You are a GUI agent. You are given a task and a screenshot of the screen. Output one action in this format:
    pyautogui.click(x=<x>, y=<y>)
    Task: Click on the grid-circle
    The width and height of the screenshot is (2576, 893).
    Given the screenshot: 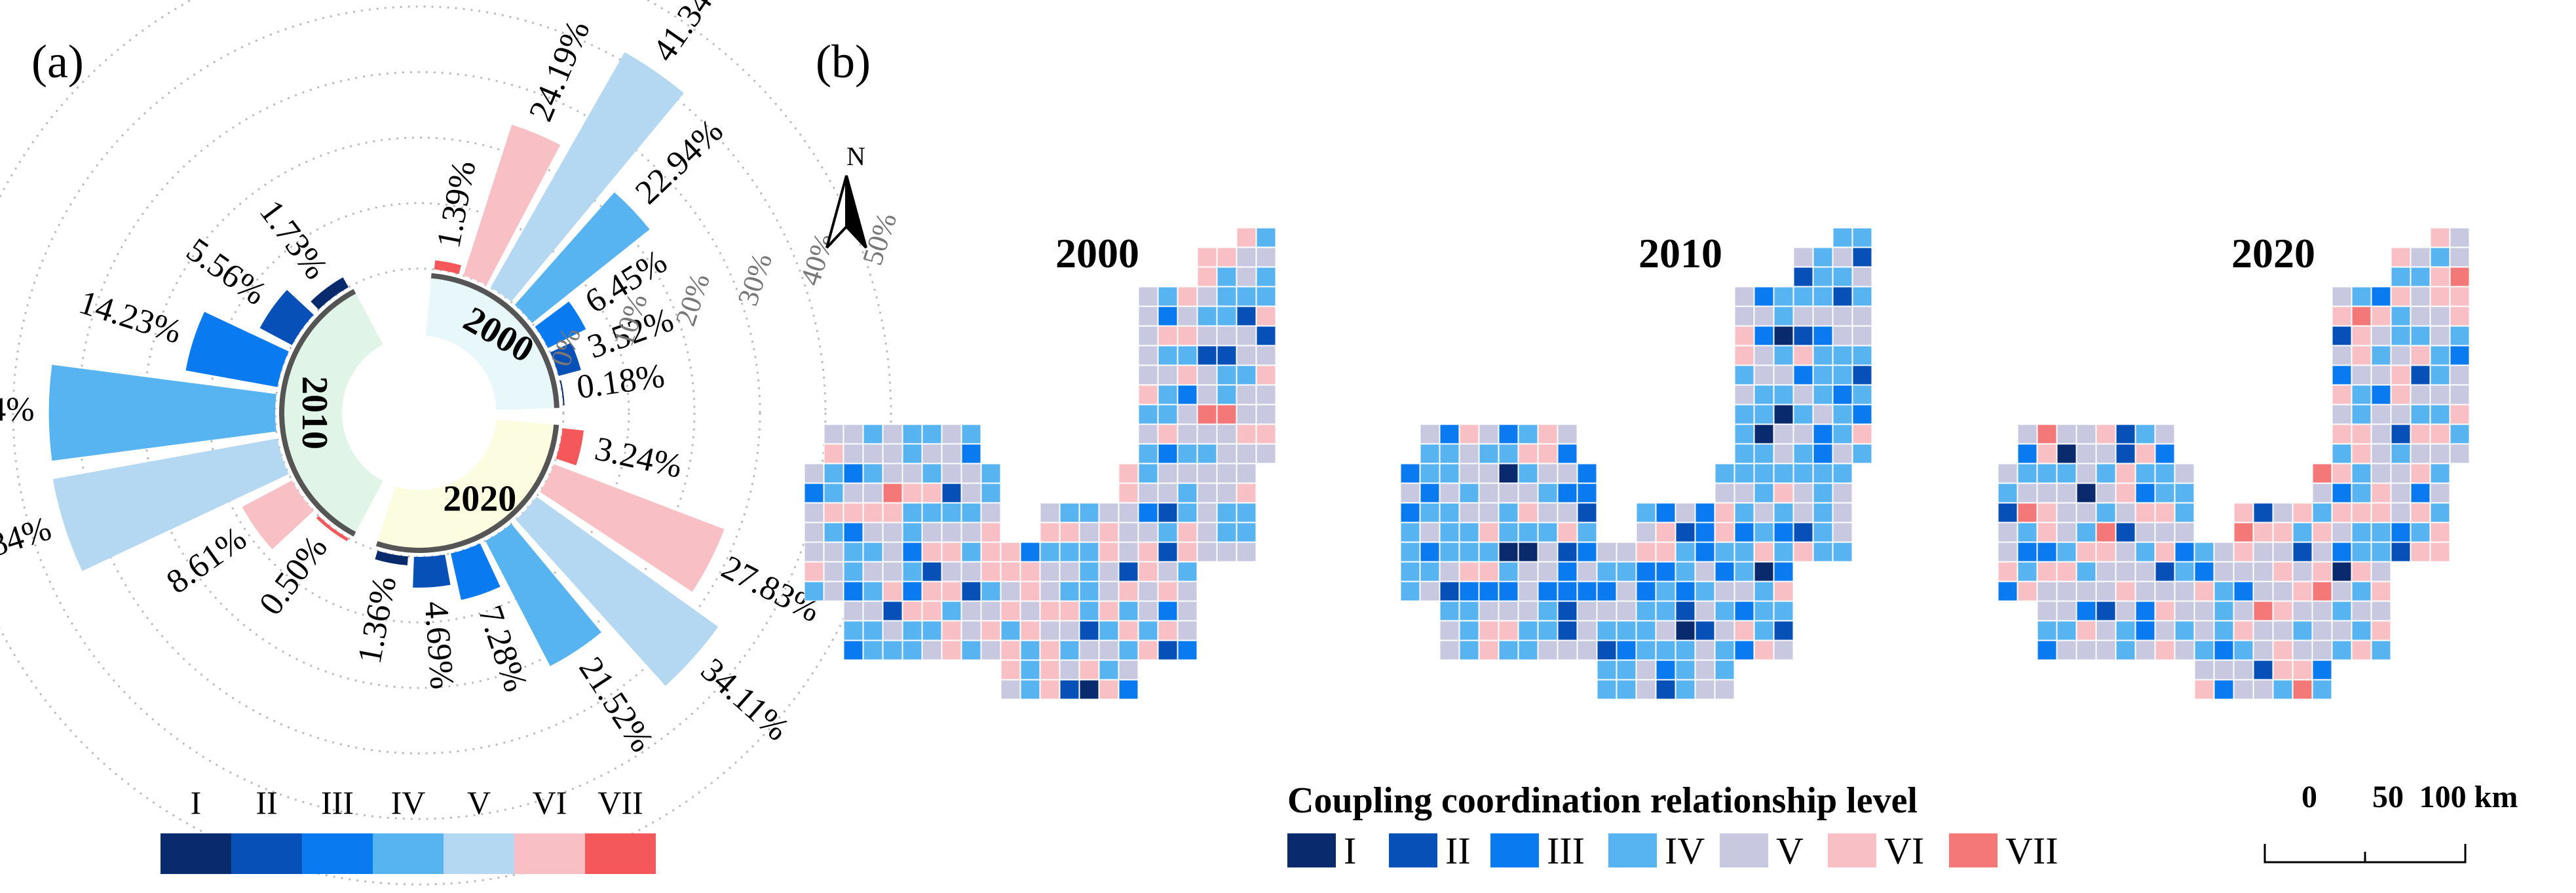 What is the action you would take?
    pyautogui.click(x=419, y=413)
    